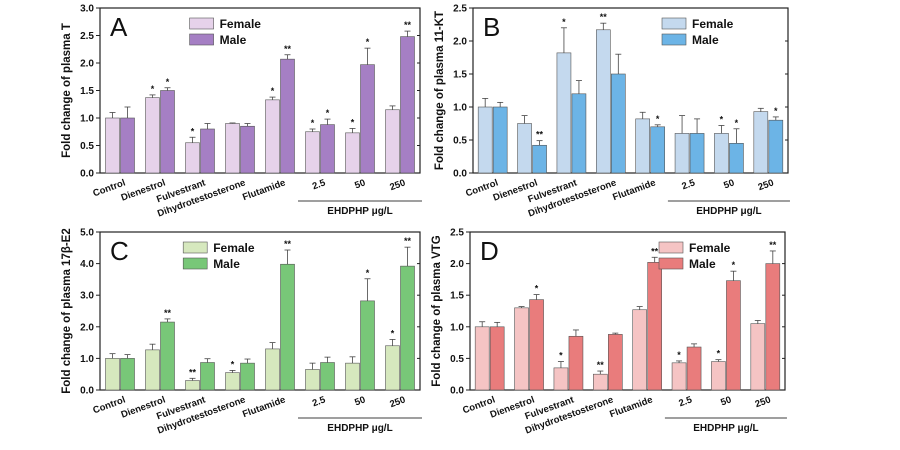  Describe the element at coordinates (397, 185) in the screenshot. I see `x-tick-label: 250` at that location.